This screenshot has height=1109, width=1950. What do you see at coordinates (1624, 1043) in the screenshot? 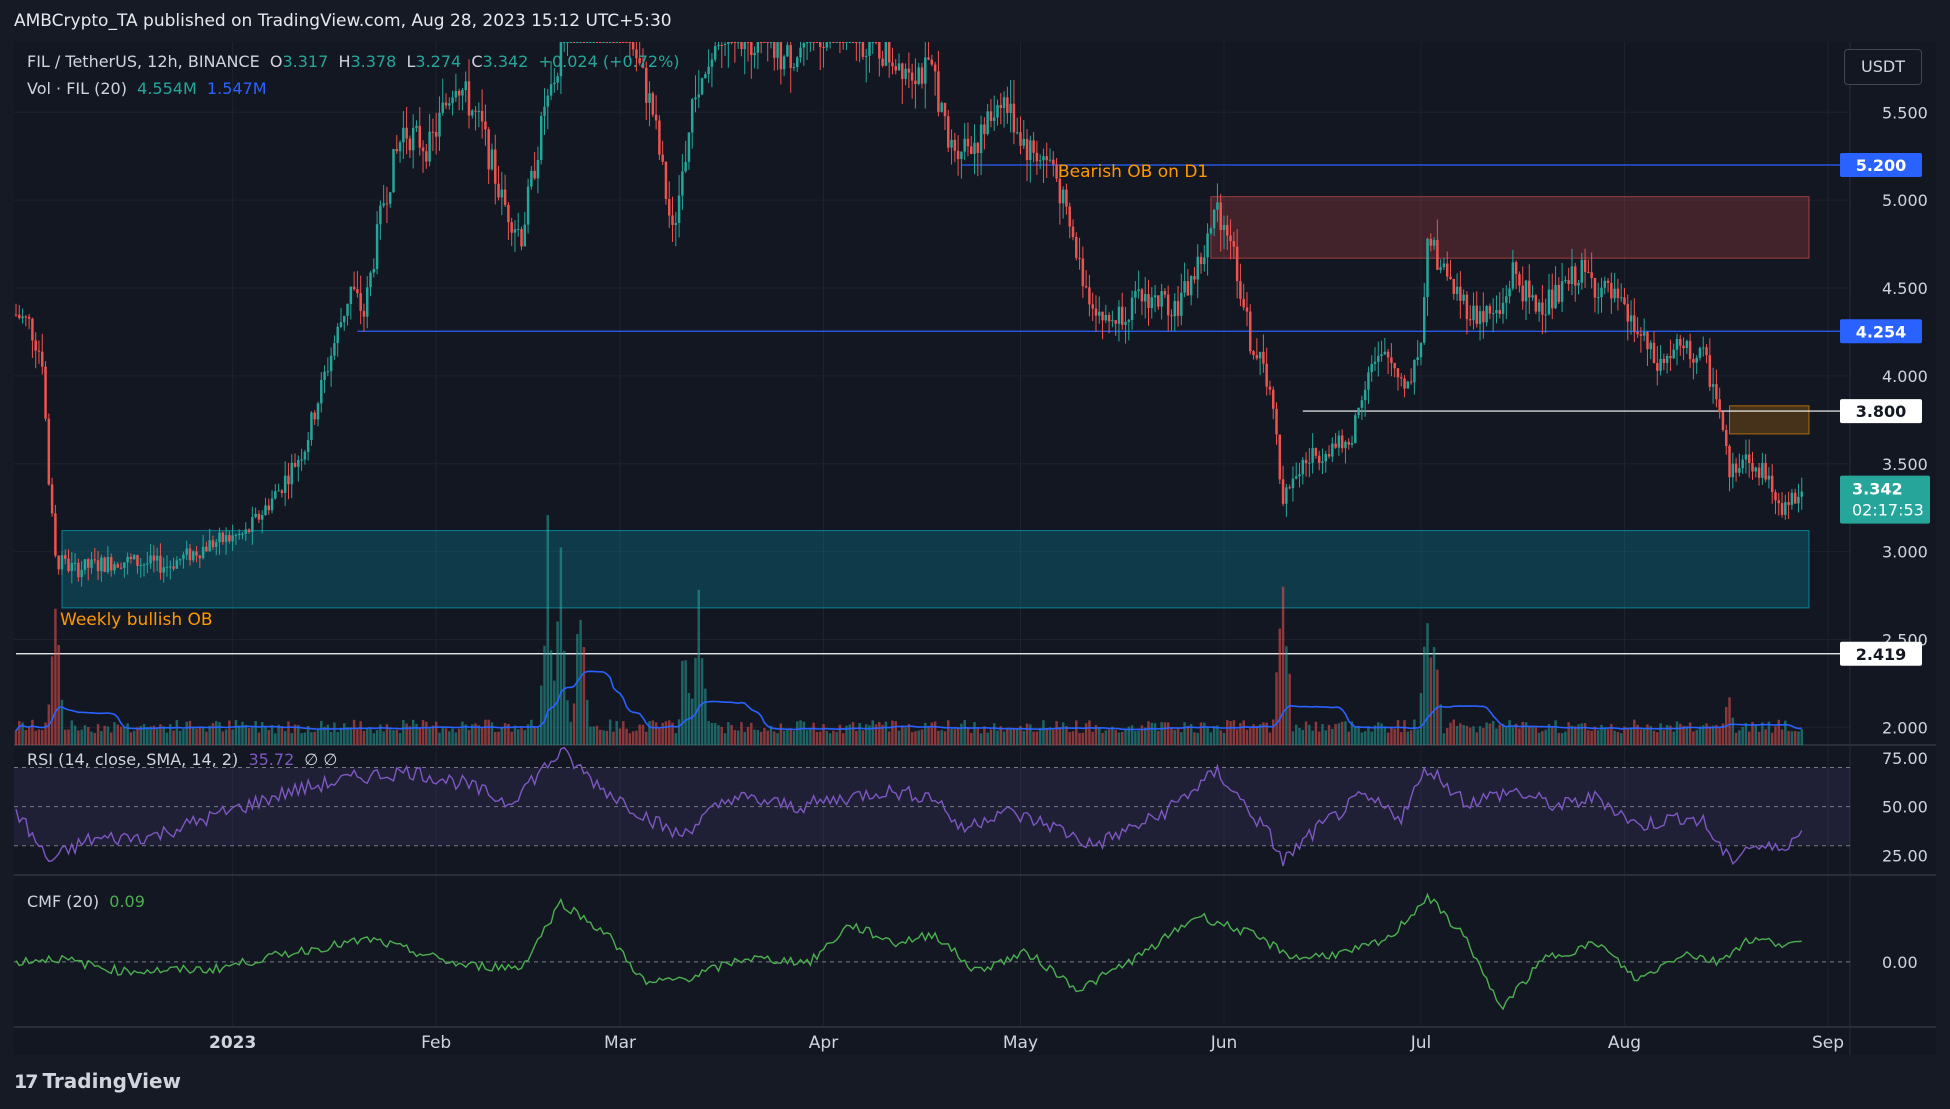
I see `x-tick-aug: Aug` at bounding box center [1624, 1043].